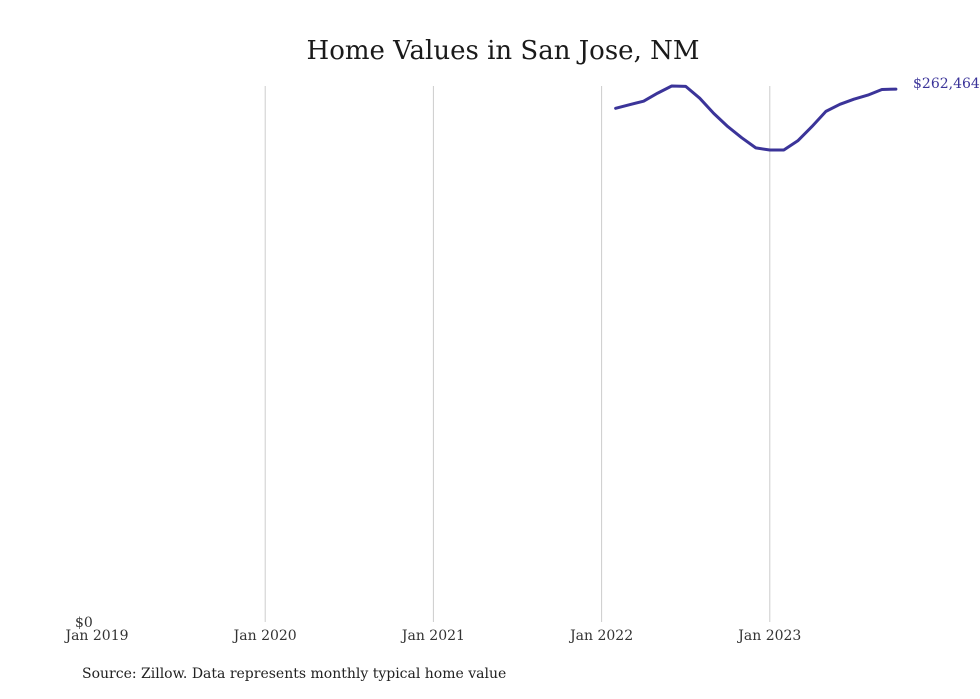  What do you see at coordinates (503, 51) in the screenshot?
I see `chart-title: Home Values in San Jose, NM` at bounding box center [503, 51].